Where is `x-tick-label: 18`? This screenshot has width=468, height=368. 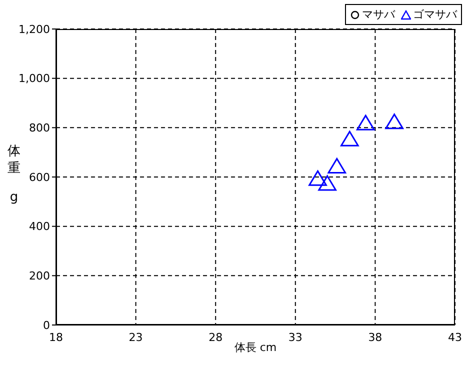 x-tick-label: 18 is located at coordinates (56, 337).